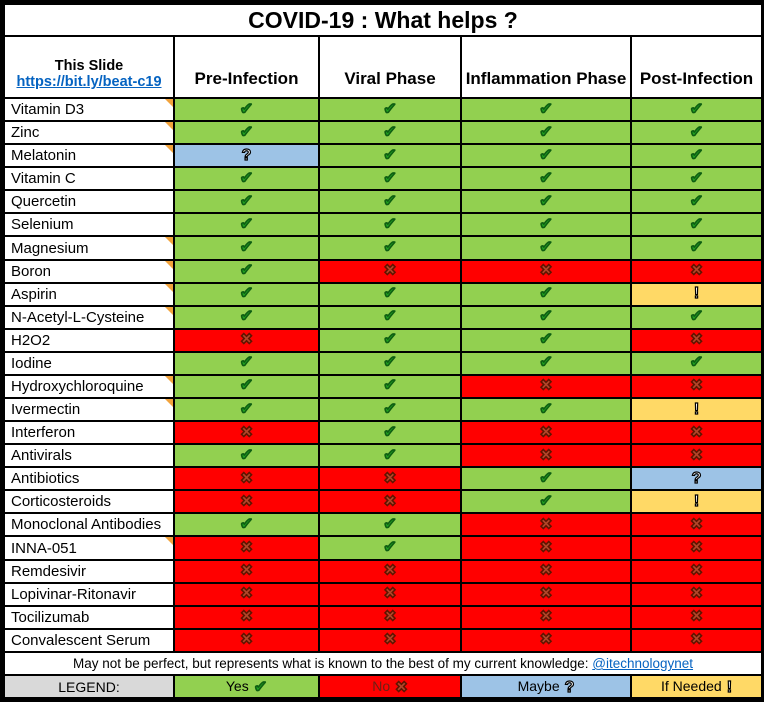  What do you see at coordinates (89, 640) in the screenshot?
I see `row-label: Convalescent Serum` at bounding box center [89, 640].